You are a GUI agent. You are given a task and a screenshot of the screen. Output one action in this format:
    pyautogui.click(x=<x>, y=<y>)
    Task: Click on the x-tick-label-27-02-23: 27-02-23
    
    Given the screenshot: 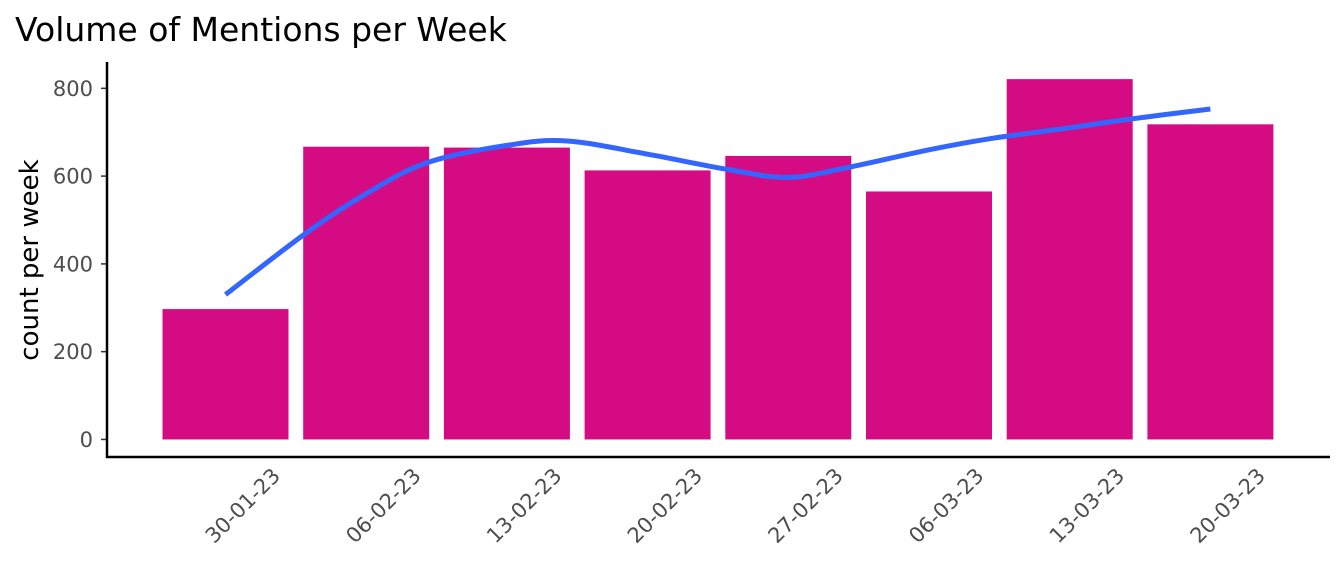 What is the action you would take?
    pyautogui.click(x=805, y=506)
    